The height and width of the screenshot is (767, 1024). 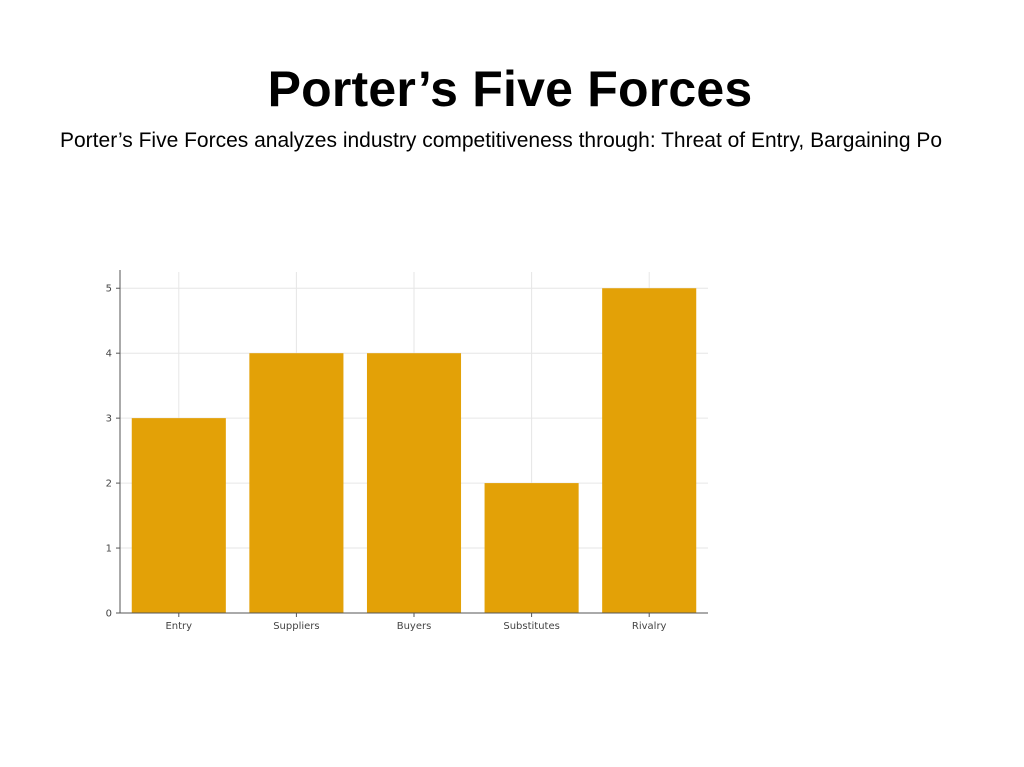 What do you see at coordinates (109, 354) in the screenshot?
I see `y-tick-label-4: 4` at bounding box center [109, 354].